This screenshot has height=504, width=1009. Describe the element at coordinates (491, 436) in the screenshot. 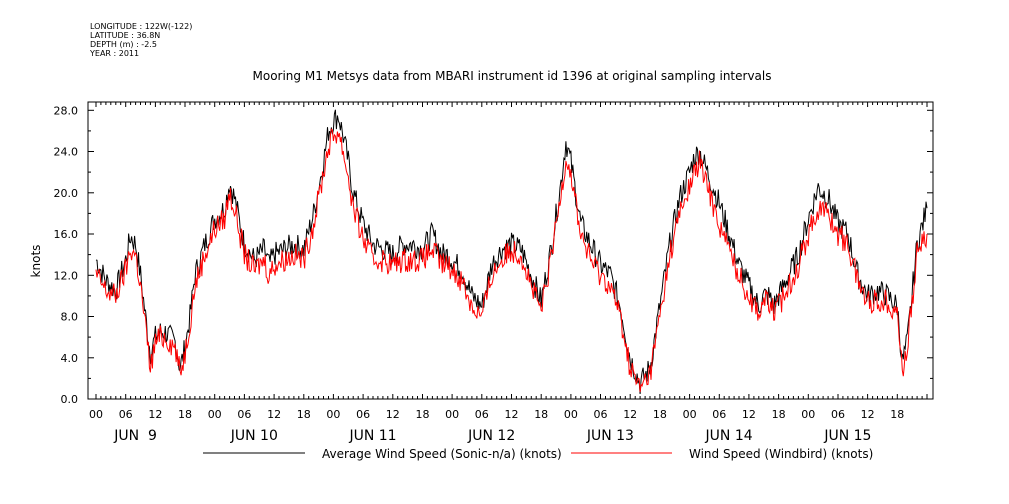

I see `day-label: JUN 12` at that location.